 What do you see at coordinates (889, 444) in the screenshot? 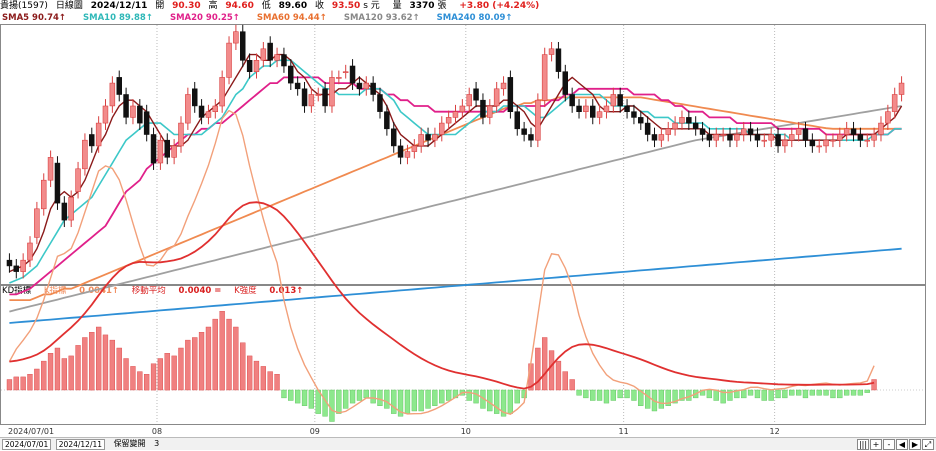
I see `zoom-out-button: -` at bounding box center [889, 444].